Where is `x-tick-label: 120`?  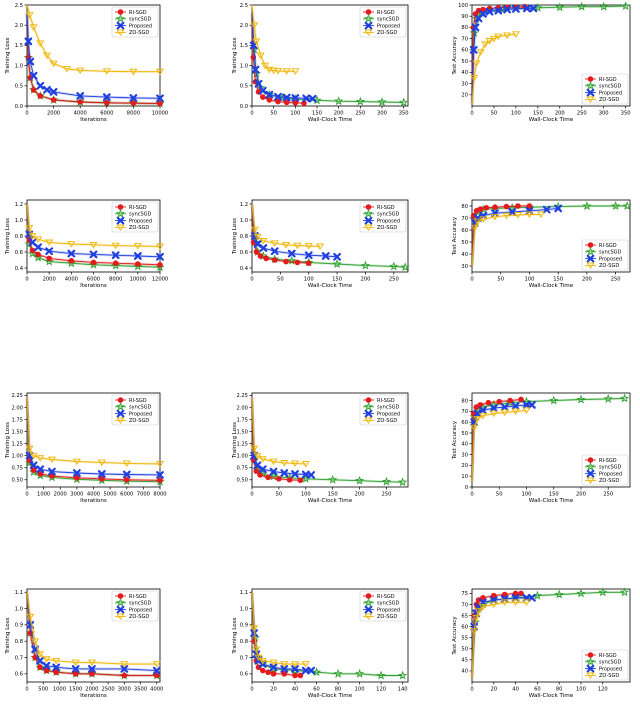 x-tick-label: 120 is located at coordinates (381, 690).